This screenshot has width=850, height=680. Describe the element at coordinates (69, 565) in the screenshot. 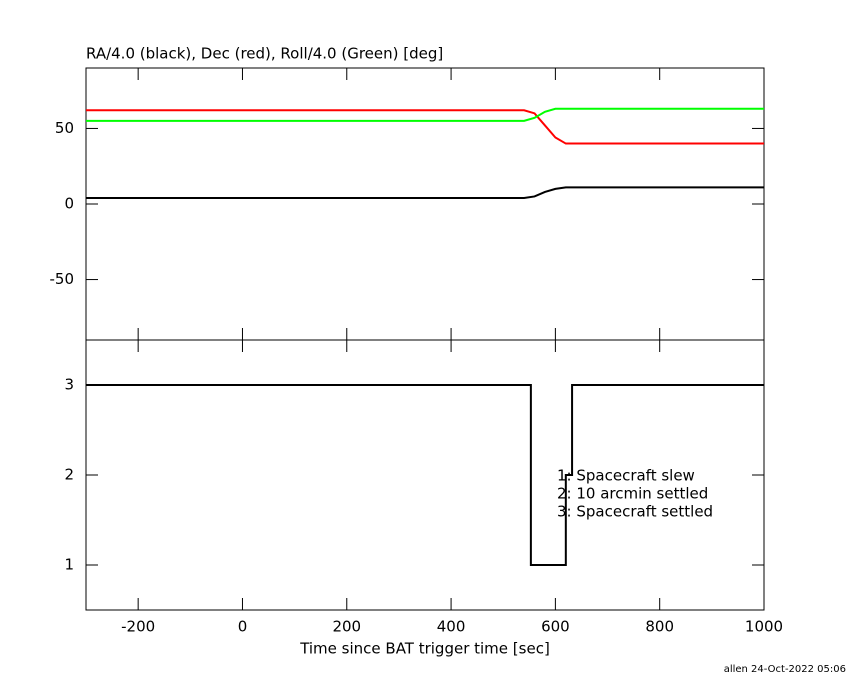

I see `y-tick-label: 1` at that location.